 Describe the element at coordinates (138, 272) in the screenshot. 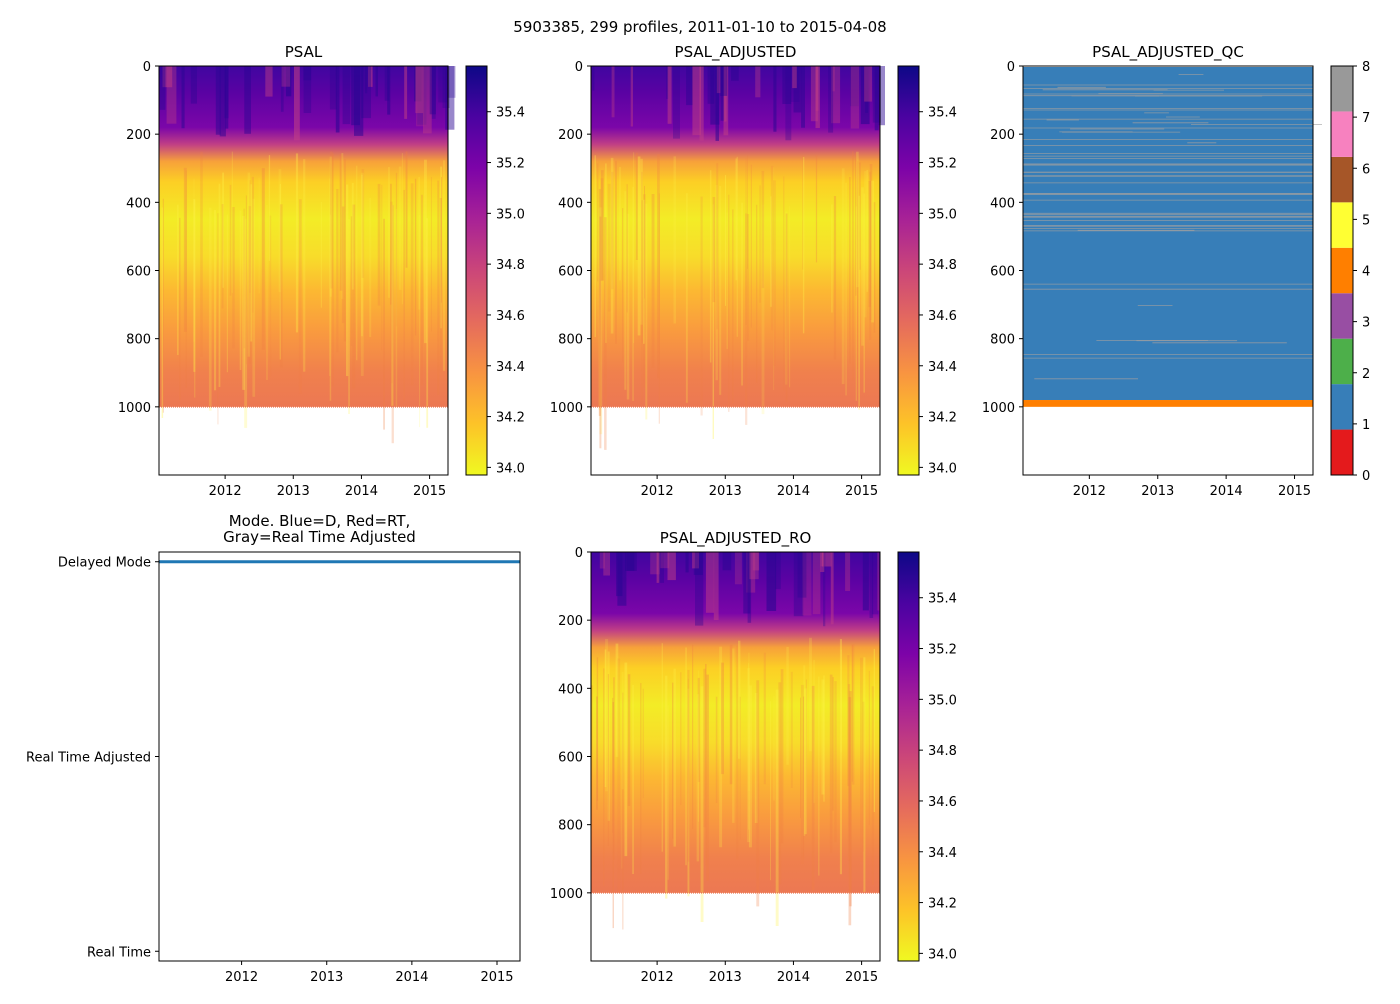

I see `y-tick-label: 600` at that location.